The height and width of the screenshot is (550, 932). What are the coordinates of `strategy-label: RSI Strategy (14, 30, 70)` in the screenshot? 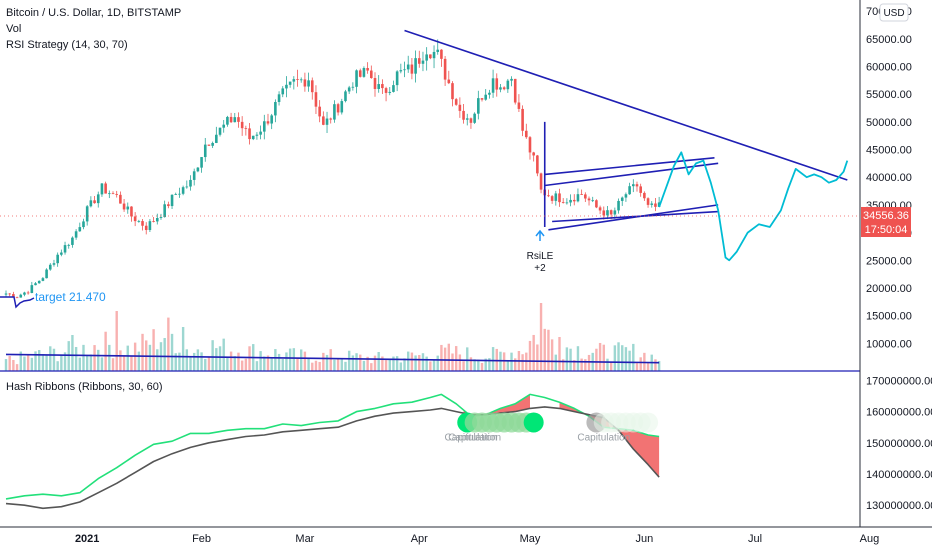 It's located at (67, 45).